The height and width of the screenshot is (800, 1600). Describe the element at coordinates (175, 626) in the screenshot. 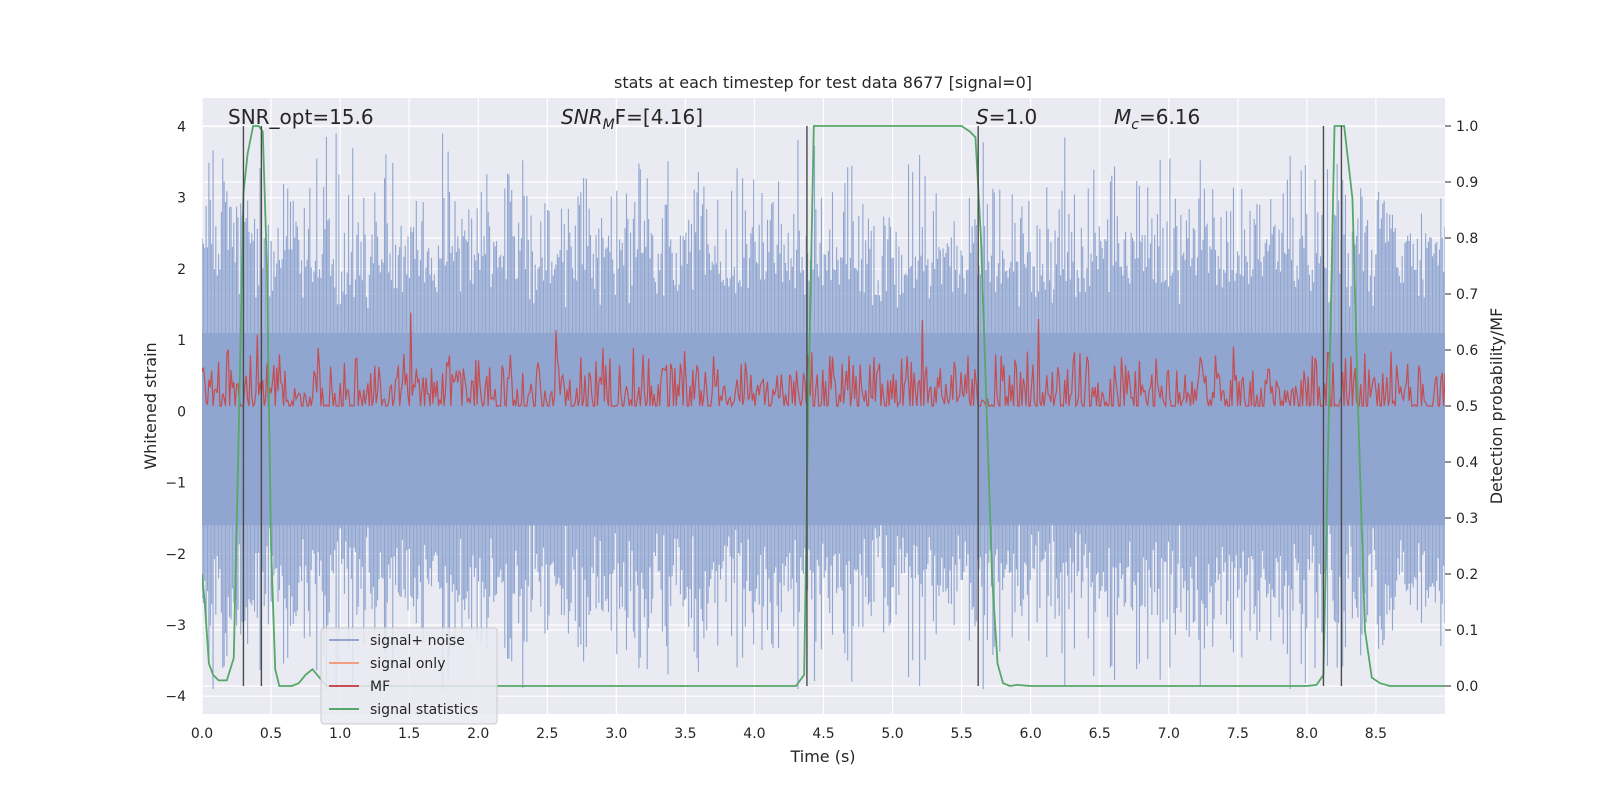

I see `y-tick-label: −3` at that location.